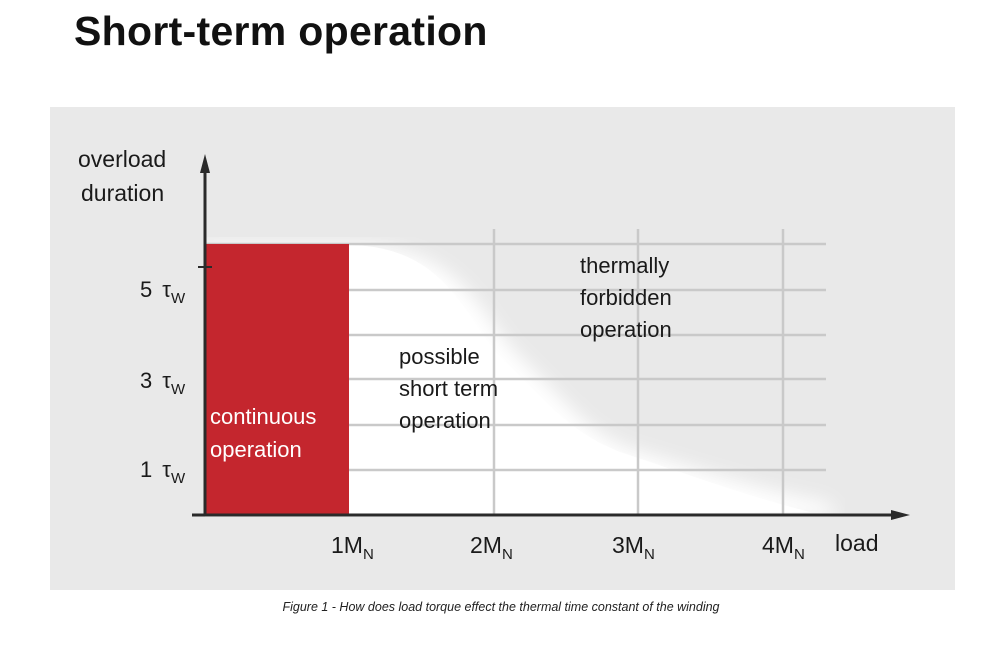  I want to click on continuous-label-line2: operation, so click(256, 449).